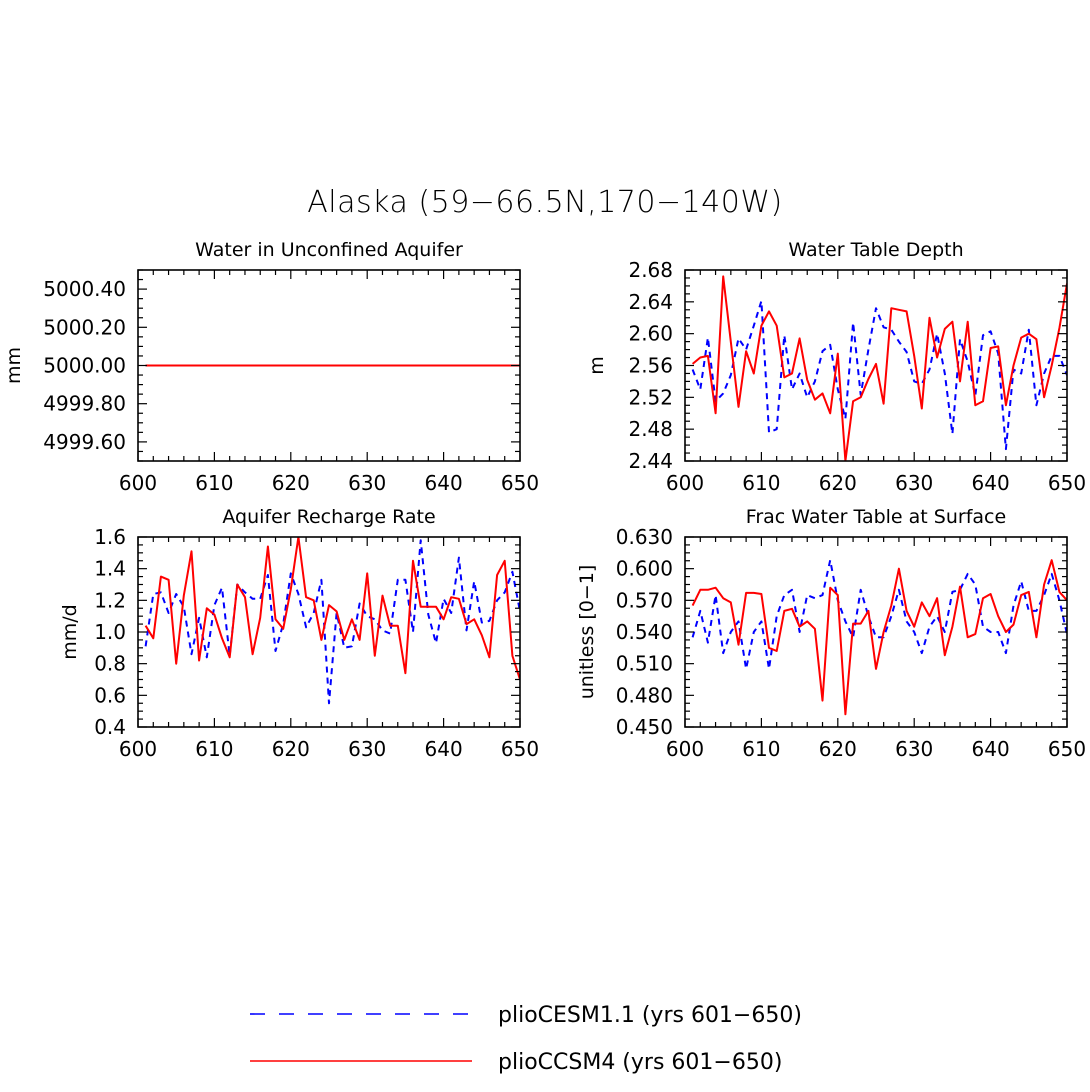 The height and width of the screenshot is (1092, 1090). Describe the element at coordinates (587, 632) in the screenshot. I see `y-axis-label: unitless [0−1]` at that location.